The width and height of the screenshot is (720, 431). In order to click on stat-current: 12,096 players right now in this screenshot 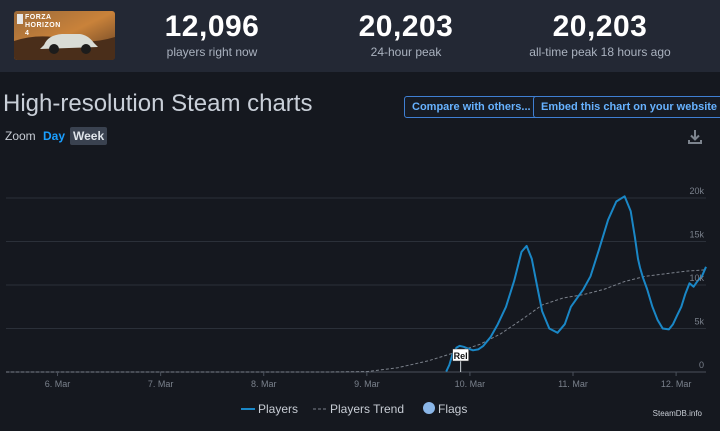, I will do `click(212, 34)`.